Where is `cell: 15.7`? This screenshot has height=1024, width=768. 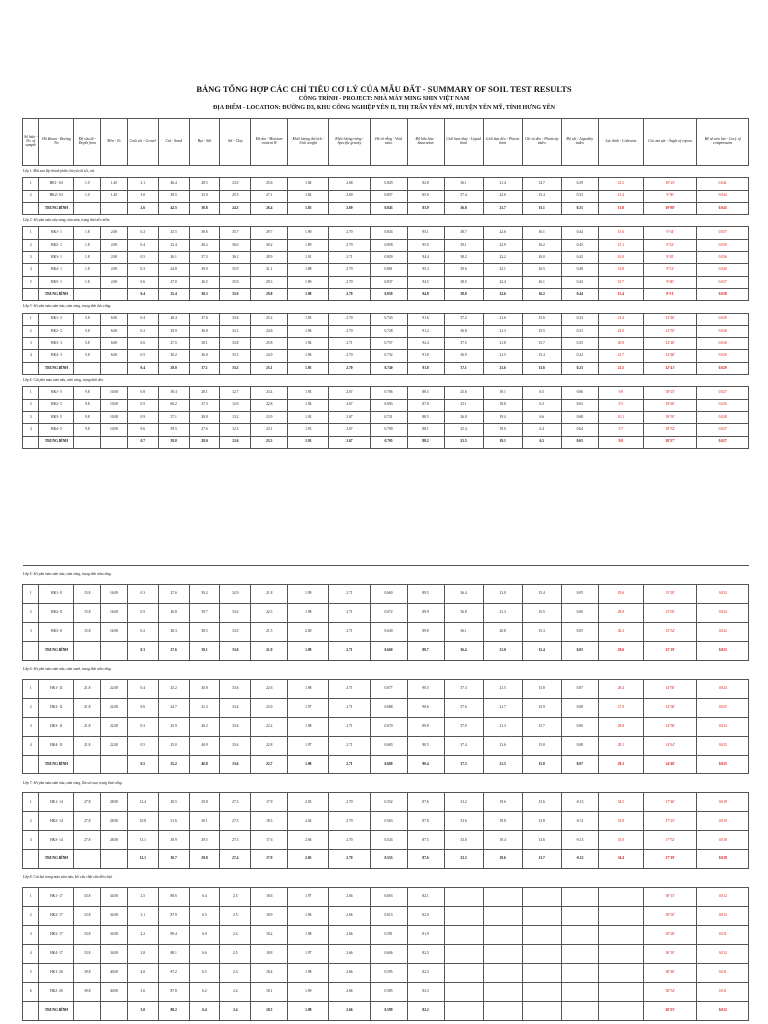 cell: 15.7 is located at coordinates (541, 726).